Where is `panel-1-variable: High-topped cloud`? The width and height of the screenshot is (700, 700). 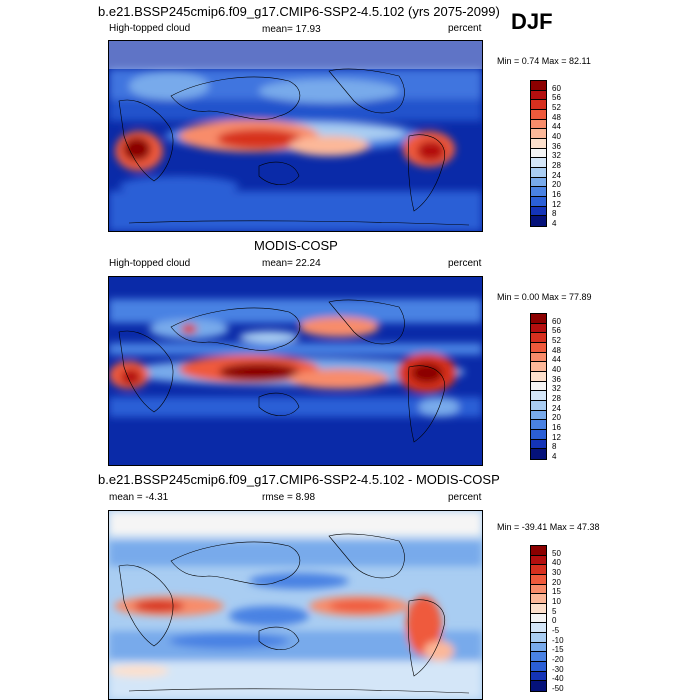 panel-1-variable: High-topped cloud is located at coordinates (150, 28).